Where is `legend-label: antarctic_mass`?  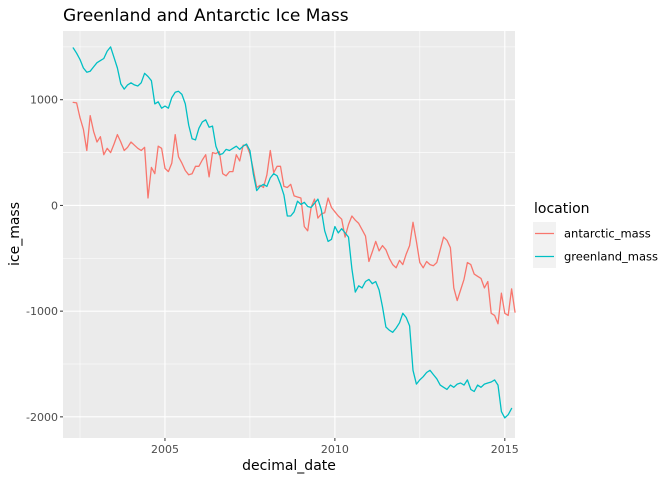 legend-label: antarctic_mass is located at coordinates (607, 234).